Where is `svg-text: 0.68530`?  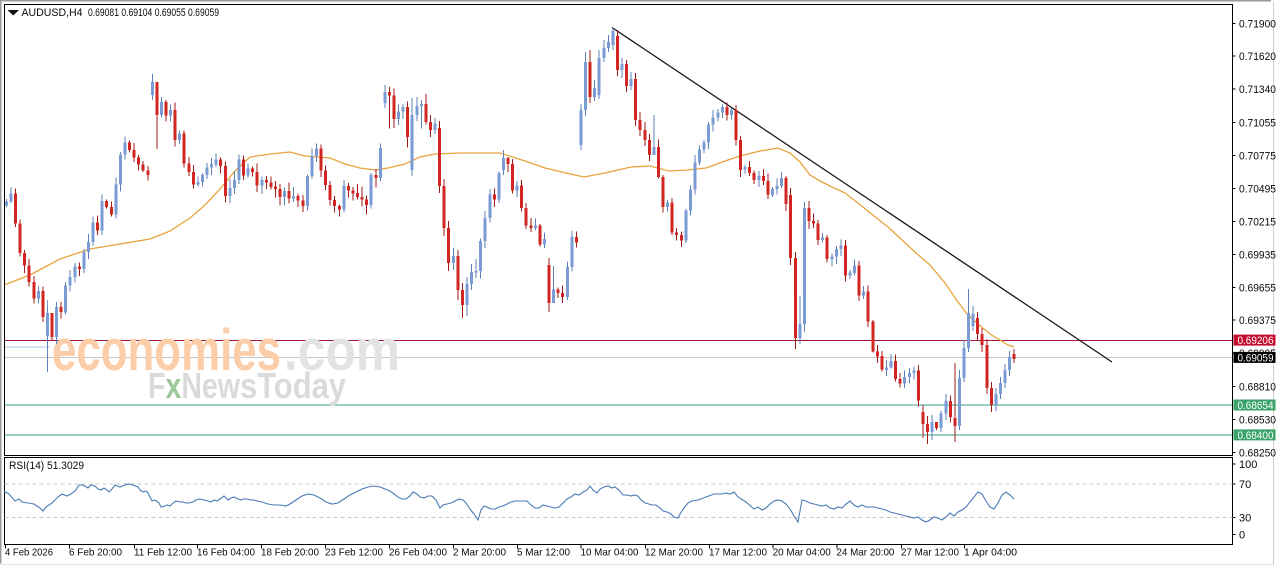 svg-text: 0.68530 is located at coordinates (1257, 421).